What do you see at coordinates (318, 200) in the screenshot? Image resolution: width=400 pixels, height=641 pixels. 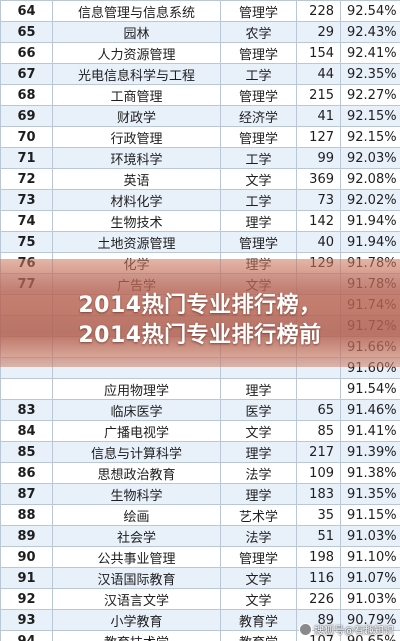 I see `count-cell: 73` at bounding box center [318, 200].